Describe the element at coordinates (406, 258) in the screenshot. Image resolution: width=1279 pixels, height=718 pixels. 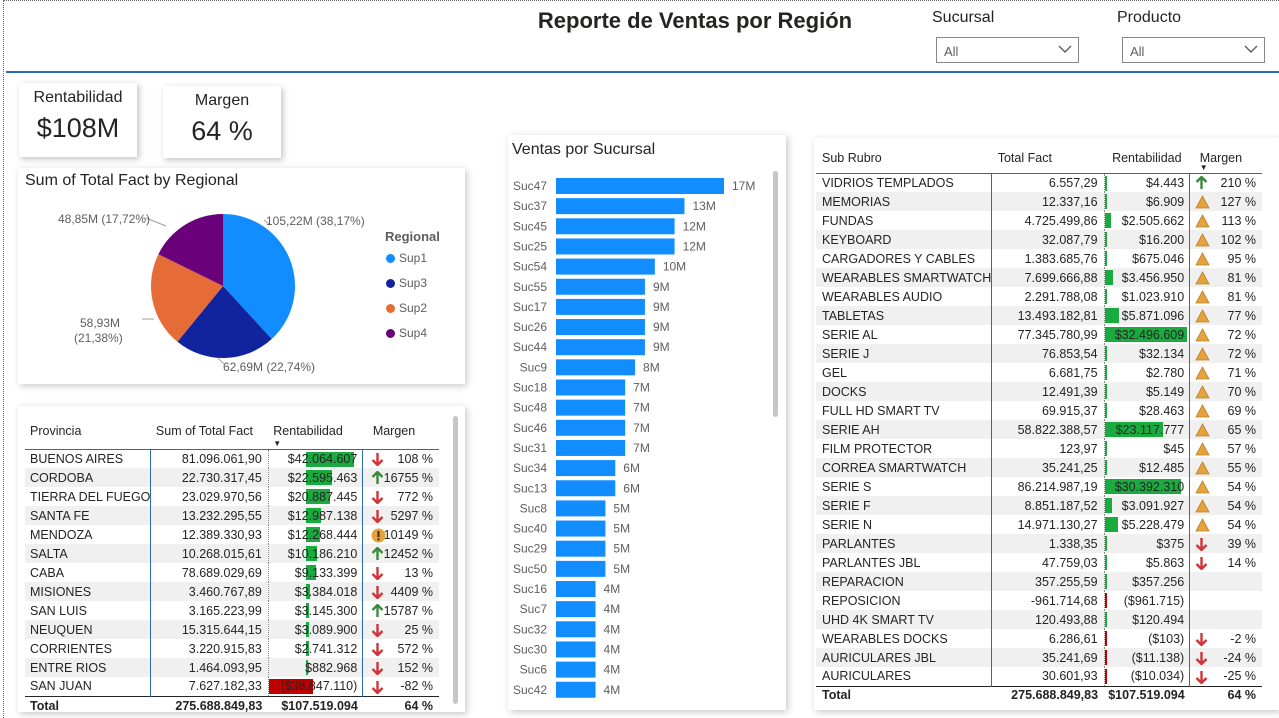
I see `pie-legend-item-sup1: Sup1` at that location.